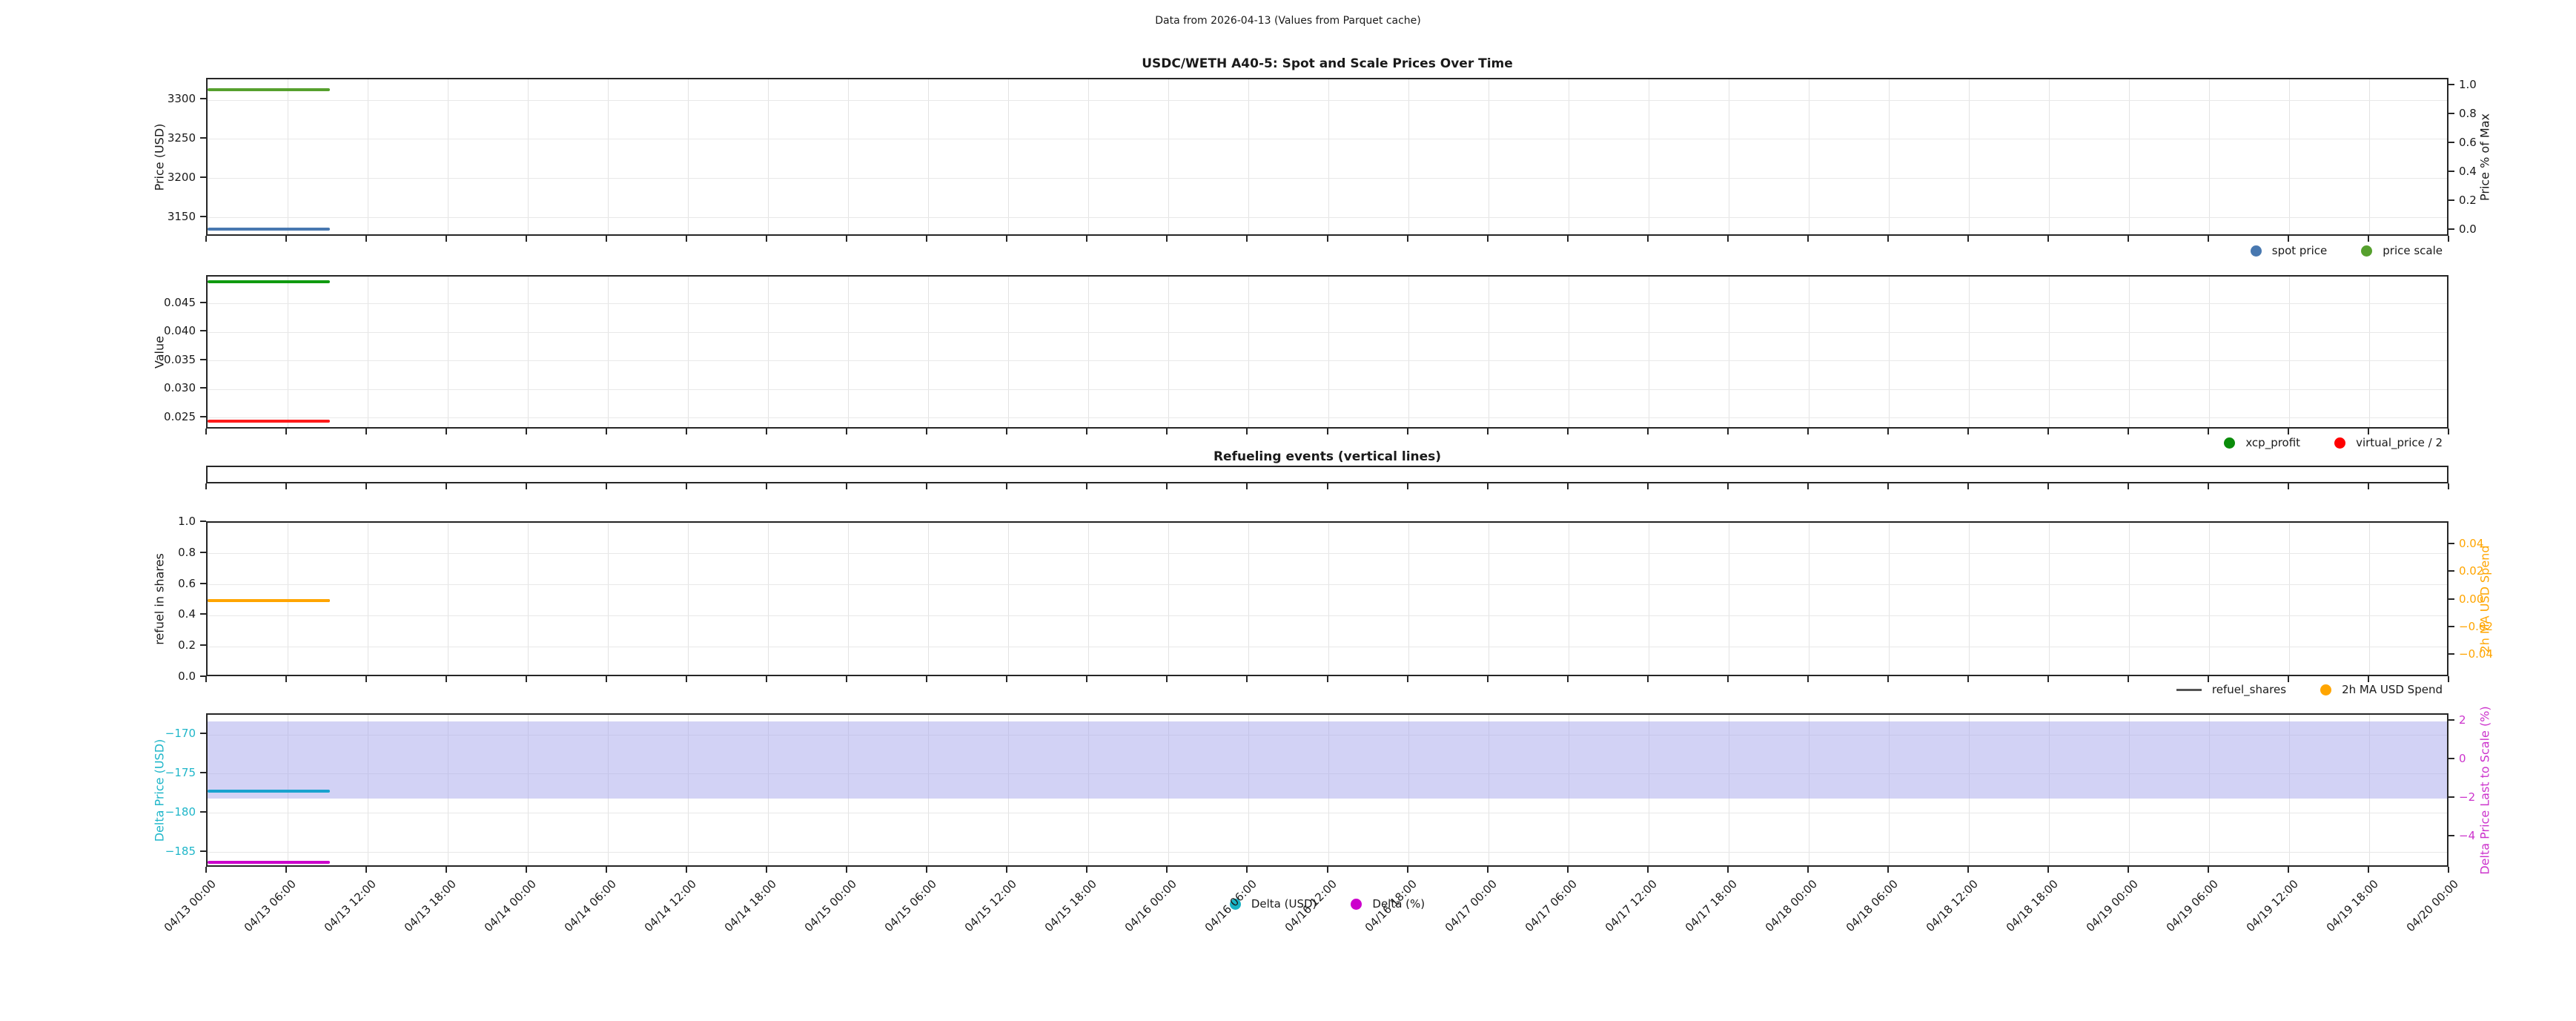 The height and width of the screenshot is (1021, 2576). I want to click on series-xcp-profit, so click(269, 281).